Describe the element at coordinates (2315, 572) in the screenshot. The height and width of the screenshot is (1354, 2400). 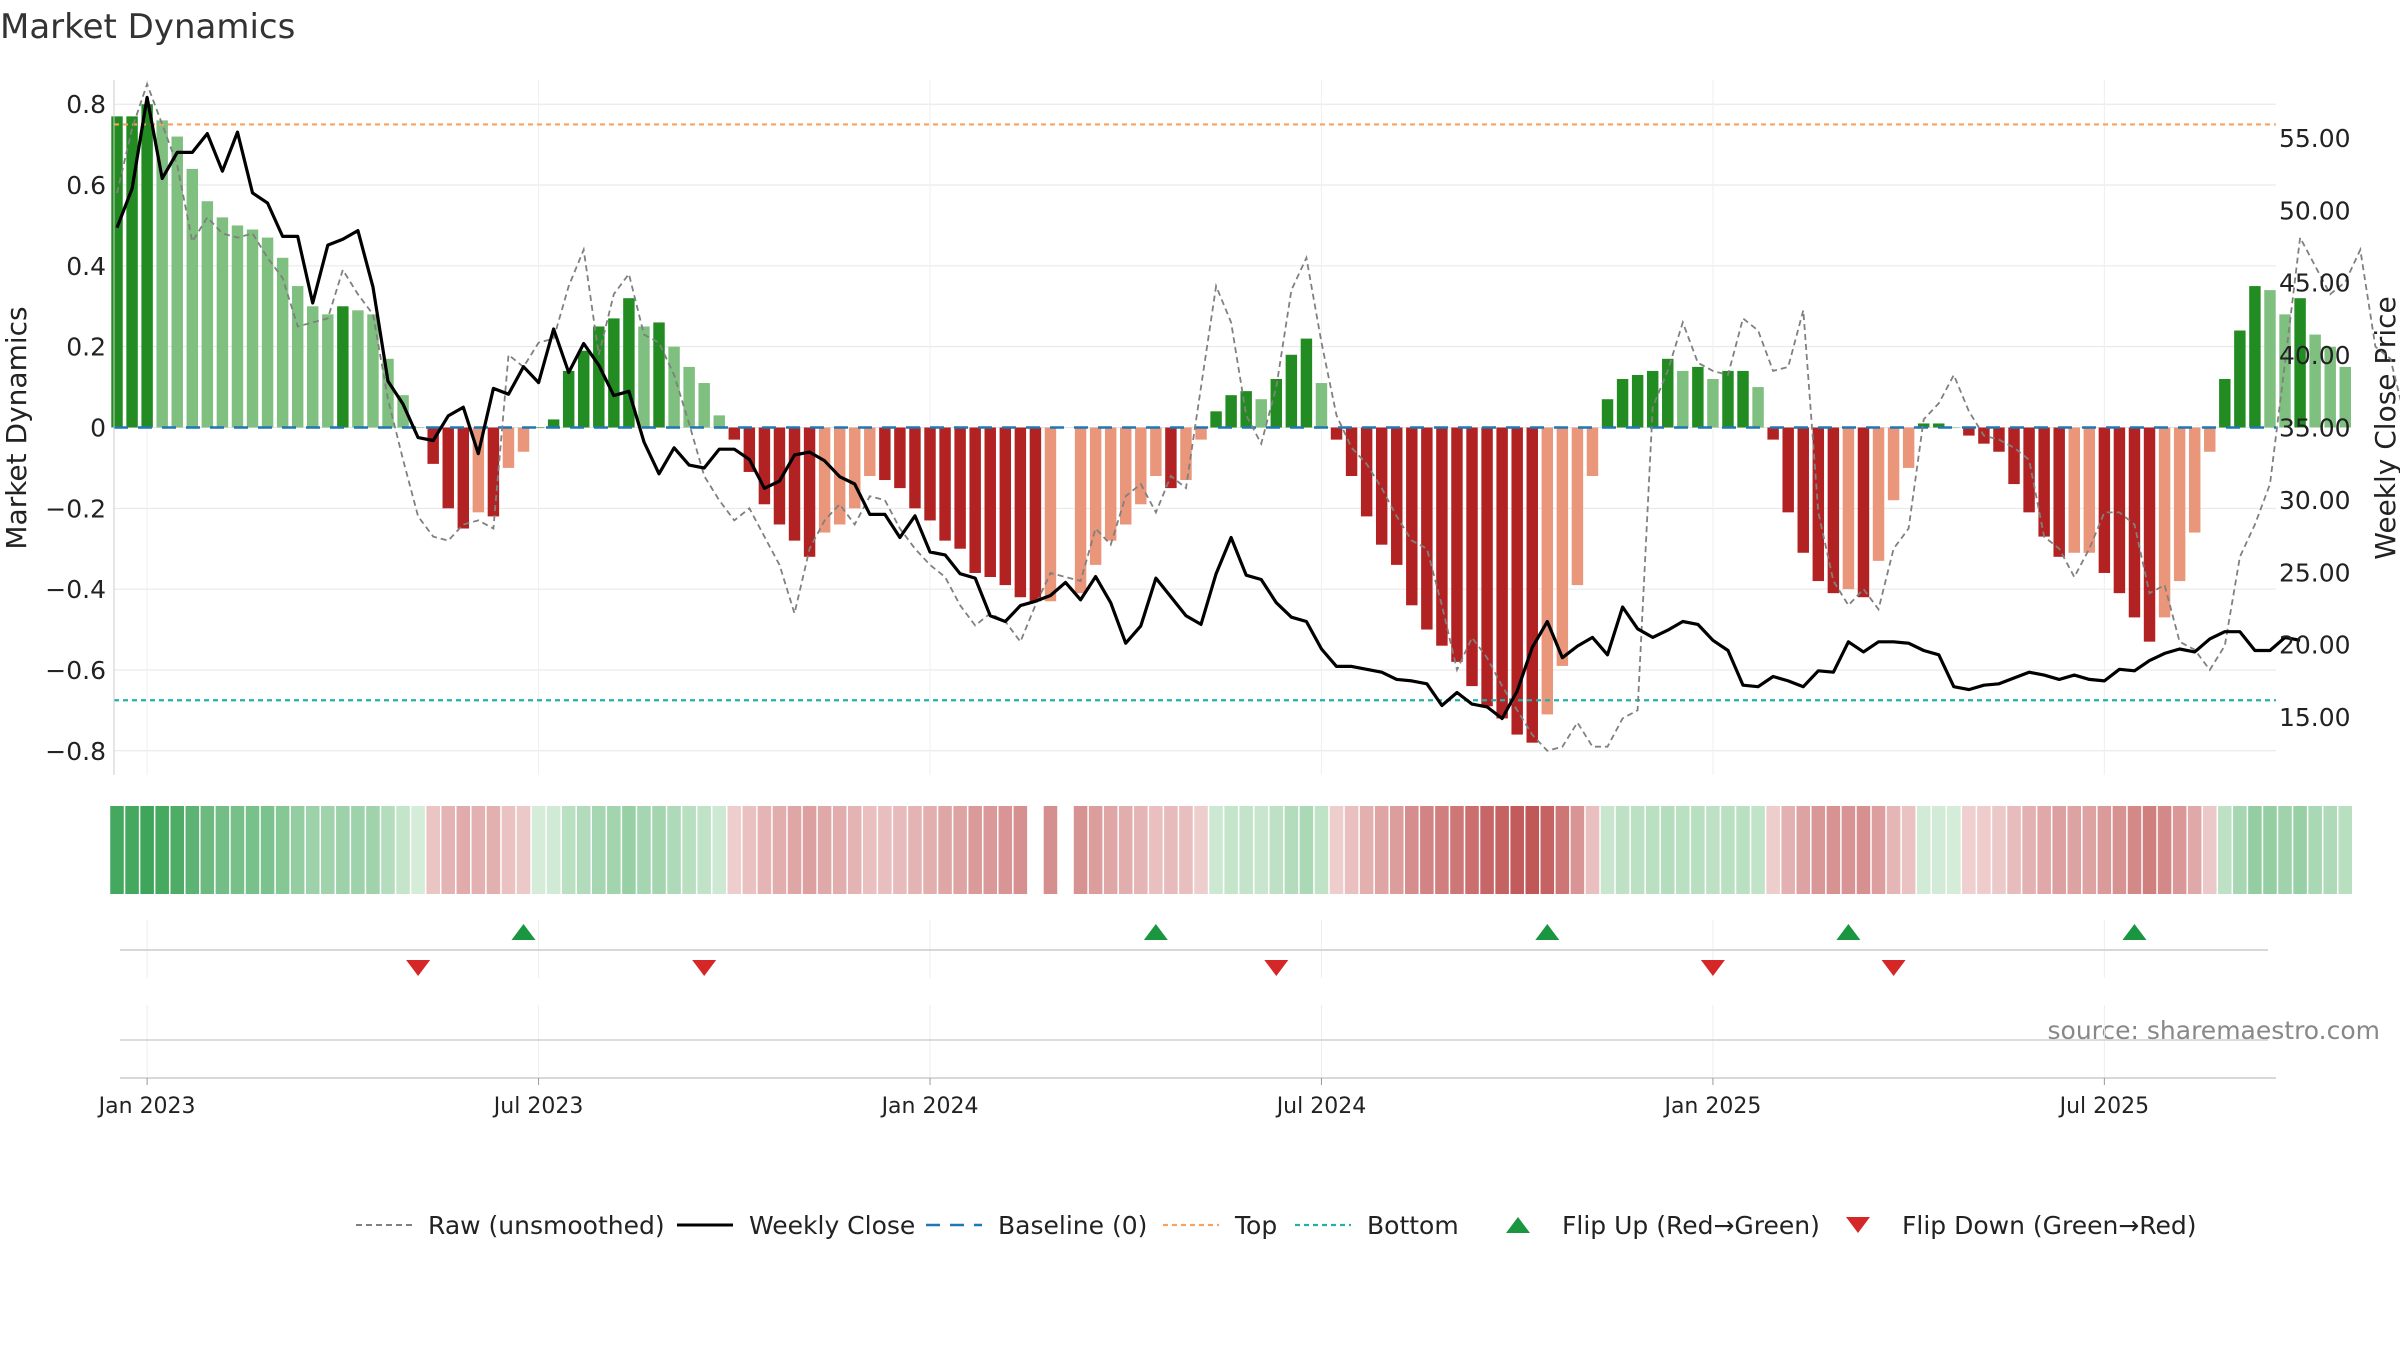
I see `right-tick-label: 25.00` at that location.